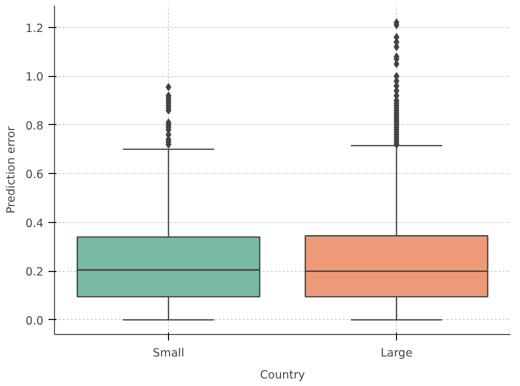 The image size is (520, 386). What do you see at coordinates (34, 223) in the screenshot?
I see `y-tick-label: 0.4` at bounding box center [34, 223].